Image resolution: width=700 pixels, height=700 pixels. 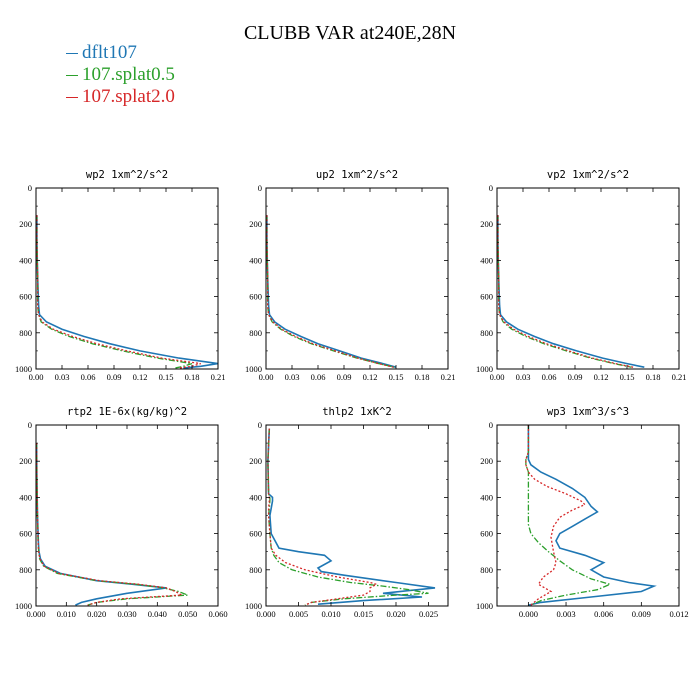 I want to click on x-tick-label: 0.040, so click(x=157, y=614).